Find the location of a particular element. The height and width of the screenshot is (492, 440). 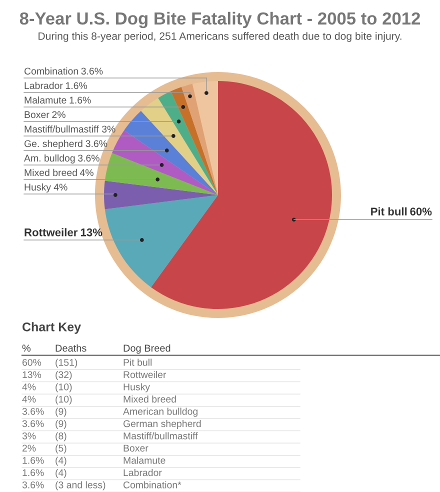

text: 2% is located at coordinates (29, 448).